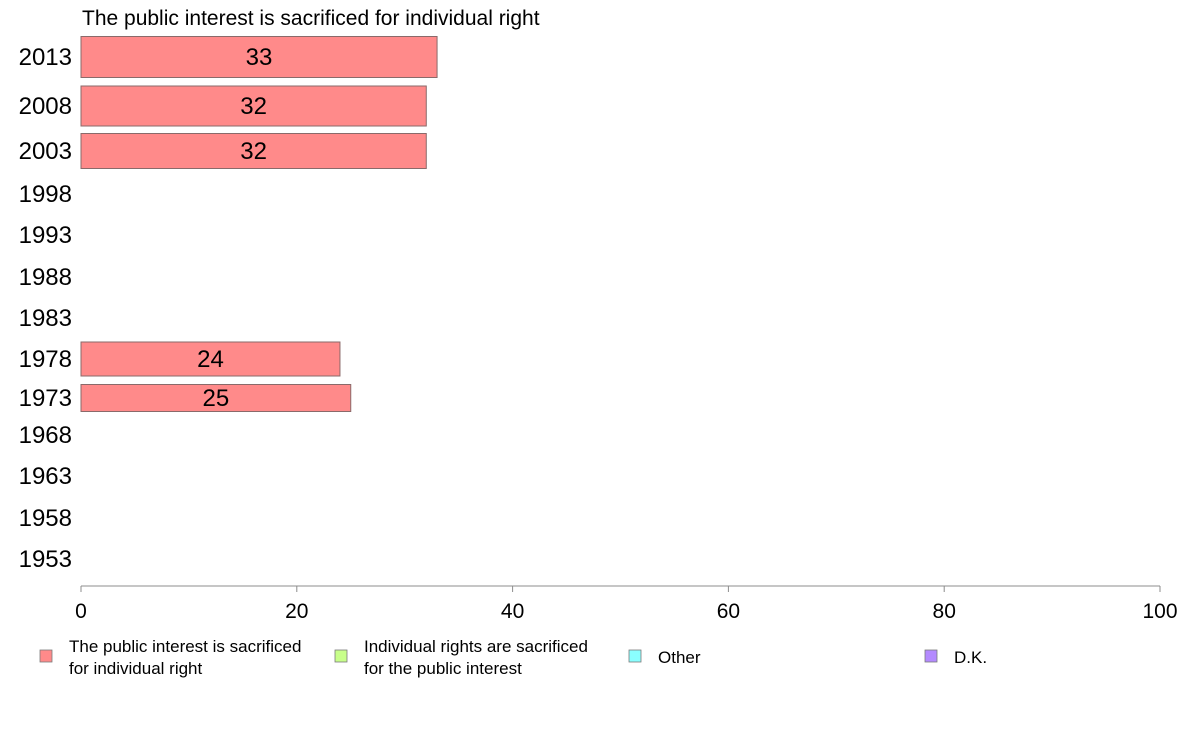 The height and width of the screenshot is (741, 1188). What do you see at coordinates (45, 235) in the screenshot?
I see `y-tick-label: 1993` at bounding box center [45, 235].